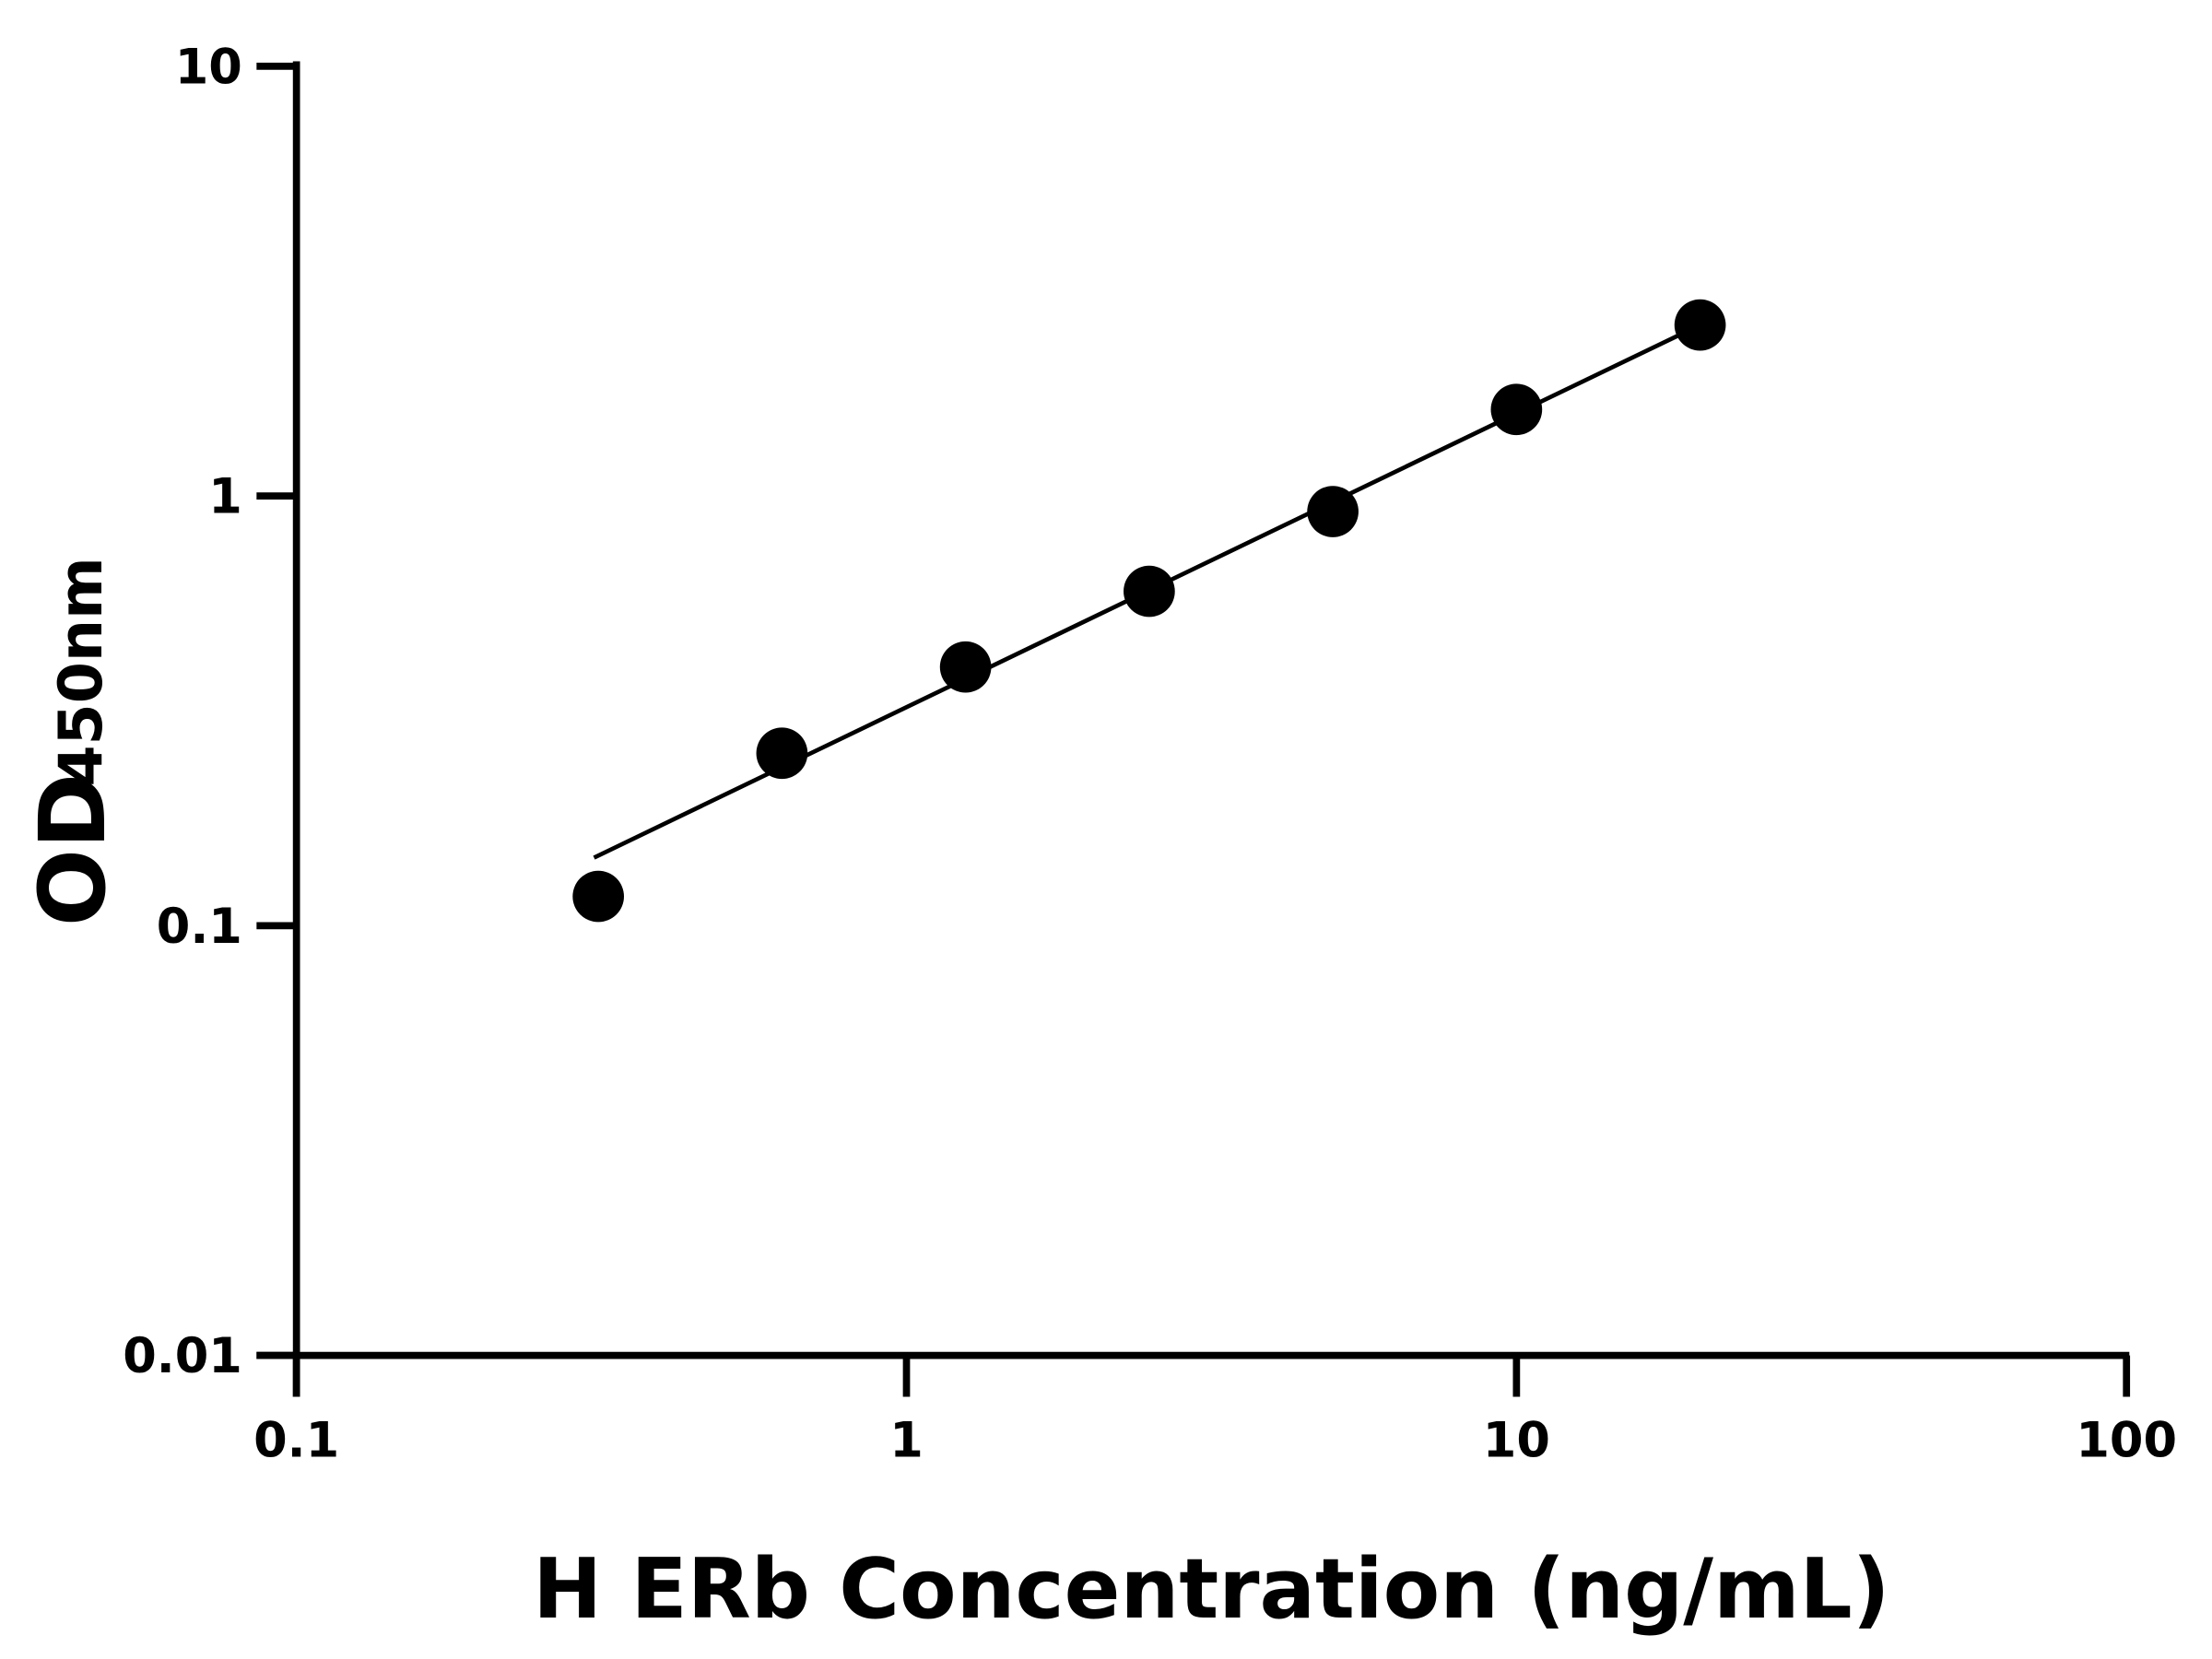 This screenshot has height=1659, width=2212. Describe the element at coordinates (199, 927) in the screenshot. I see `y-tick-label: 0.1` at that location.